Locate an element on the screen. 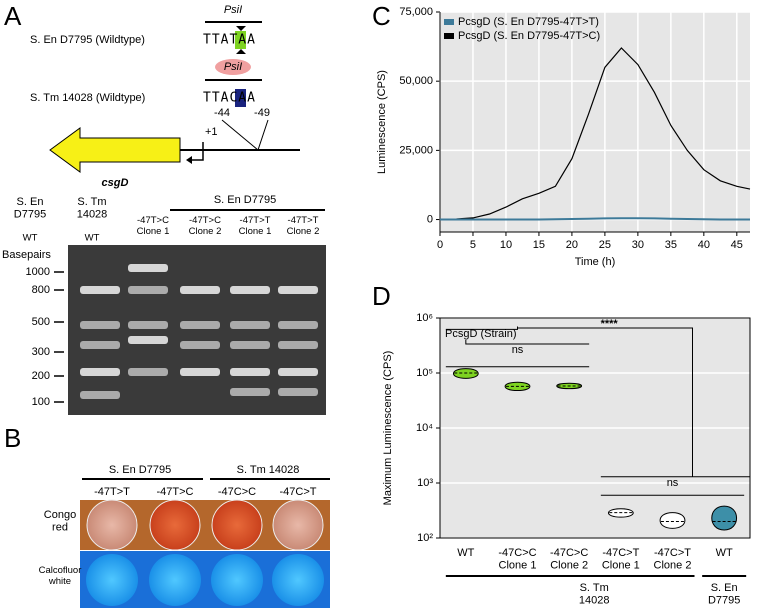  marker-label: 1000 is located at coordinates (38, 272).